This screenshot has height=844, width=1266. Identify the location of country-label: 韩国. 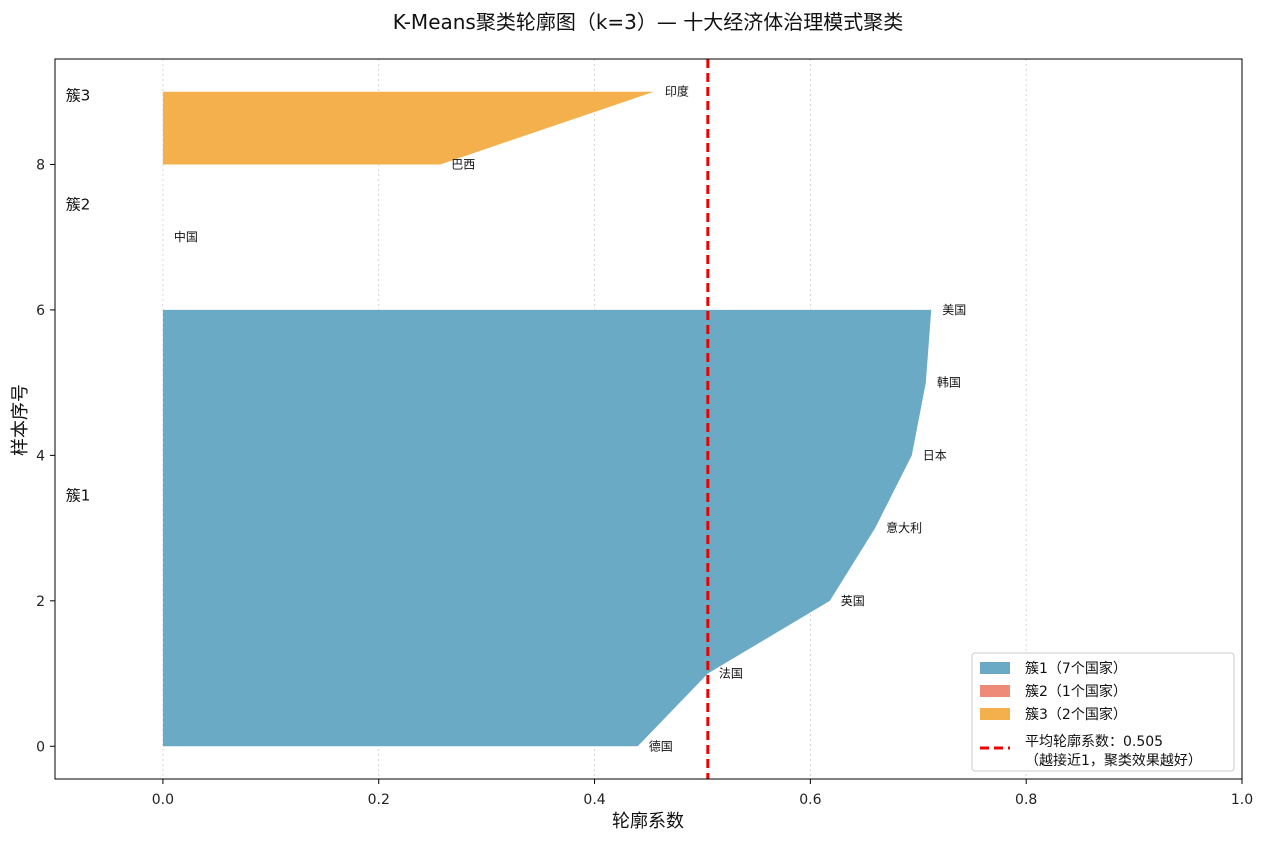
(949, 382).